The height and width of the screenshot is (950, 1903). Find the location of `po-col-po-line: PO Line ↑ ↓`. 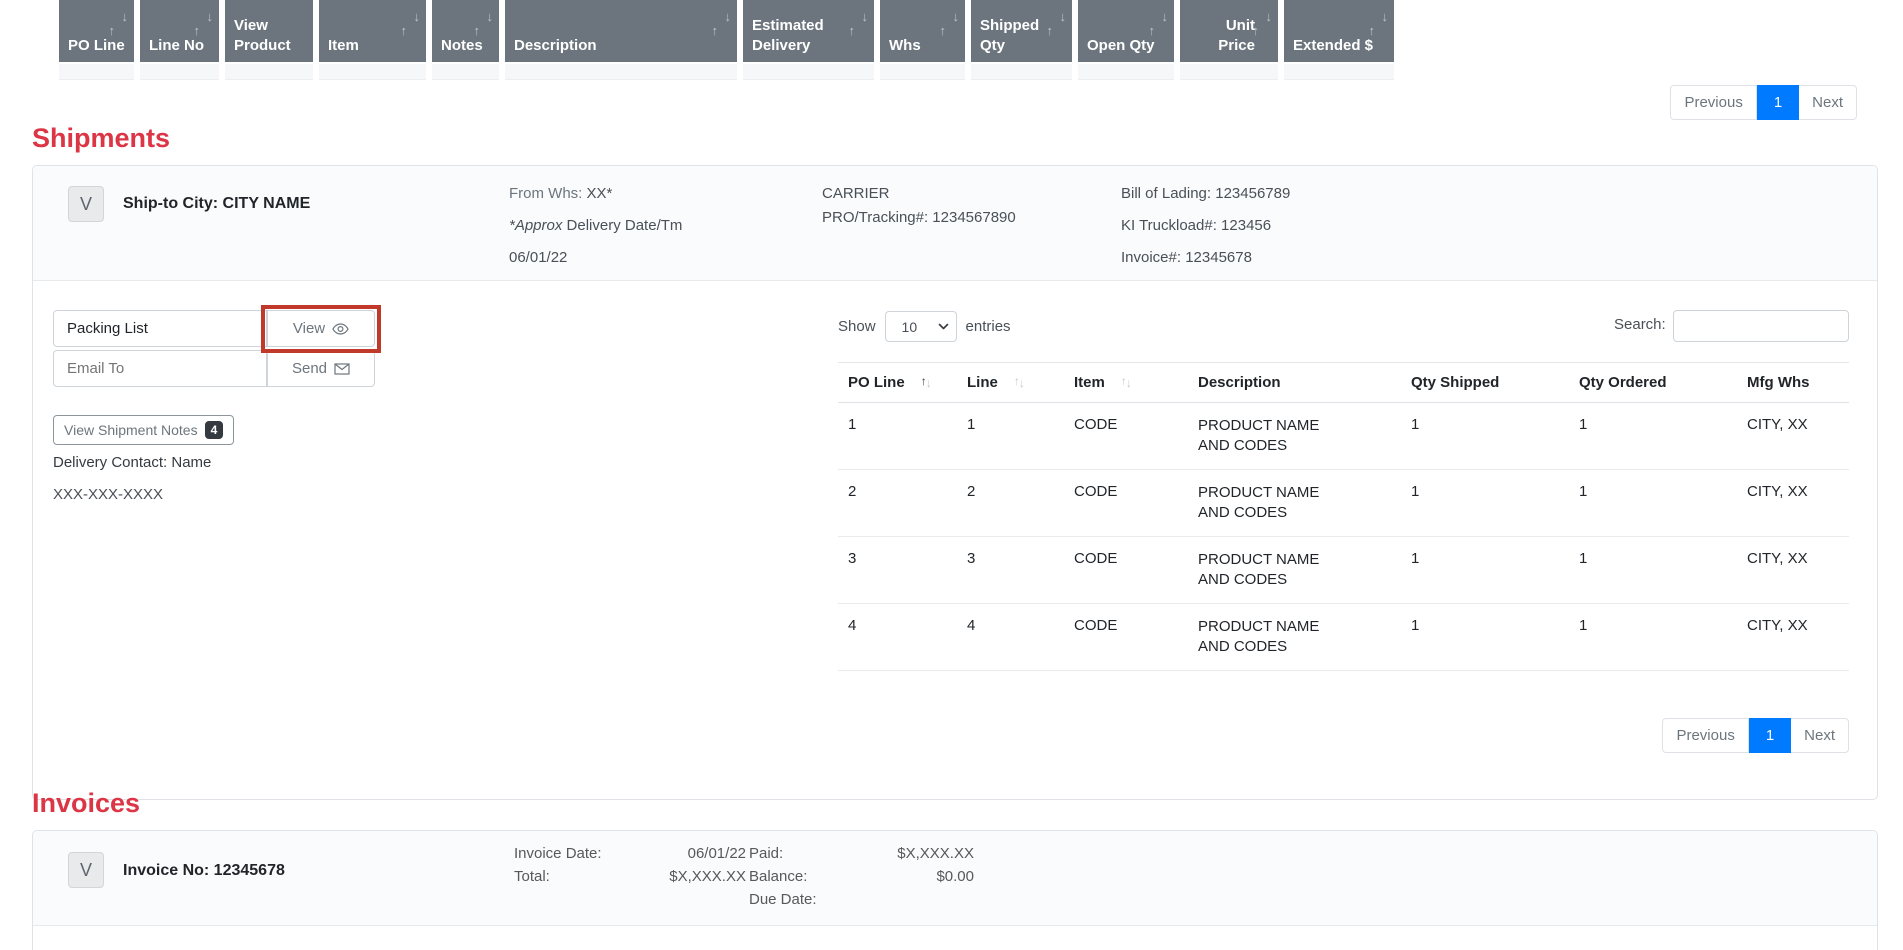

po-col-po-line: PO Line ↑ ↓ is located at coordinates (96, 31).